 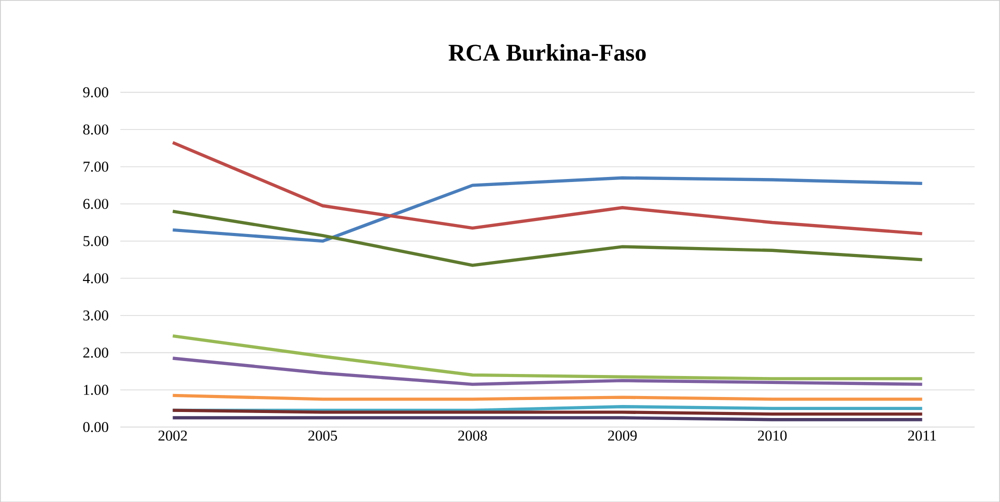 What do you see at coordinates (96, 166) in the screenshot?
I see `y-tick-label: 7.00` at bounding box center [96, 166].